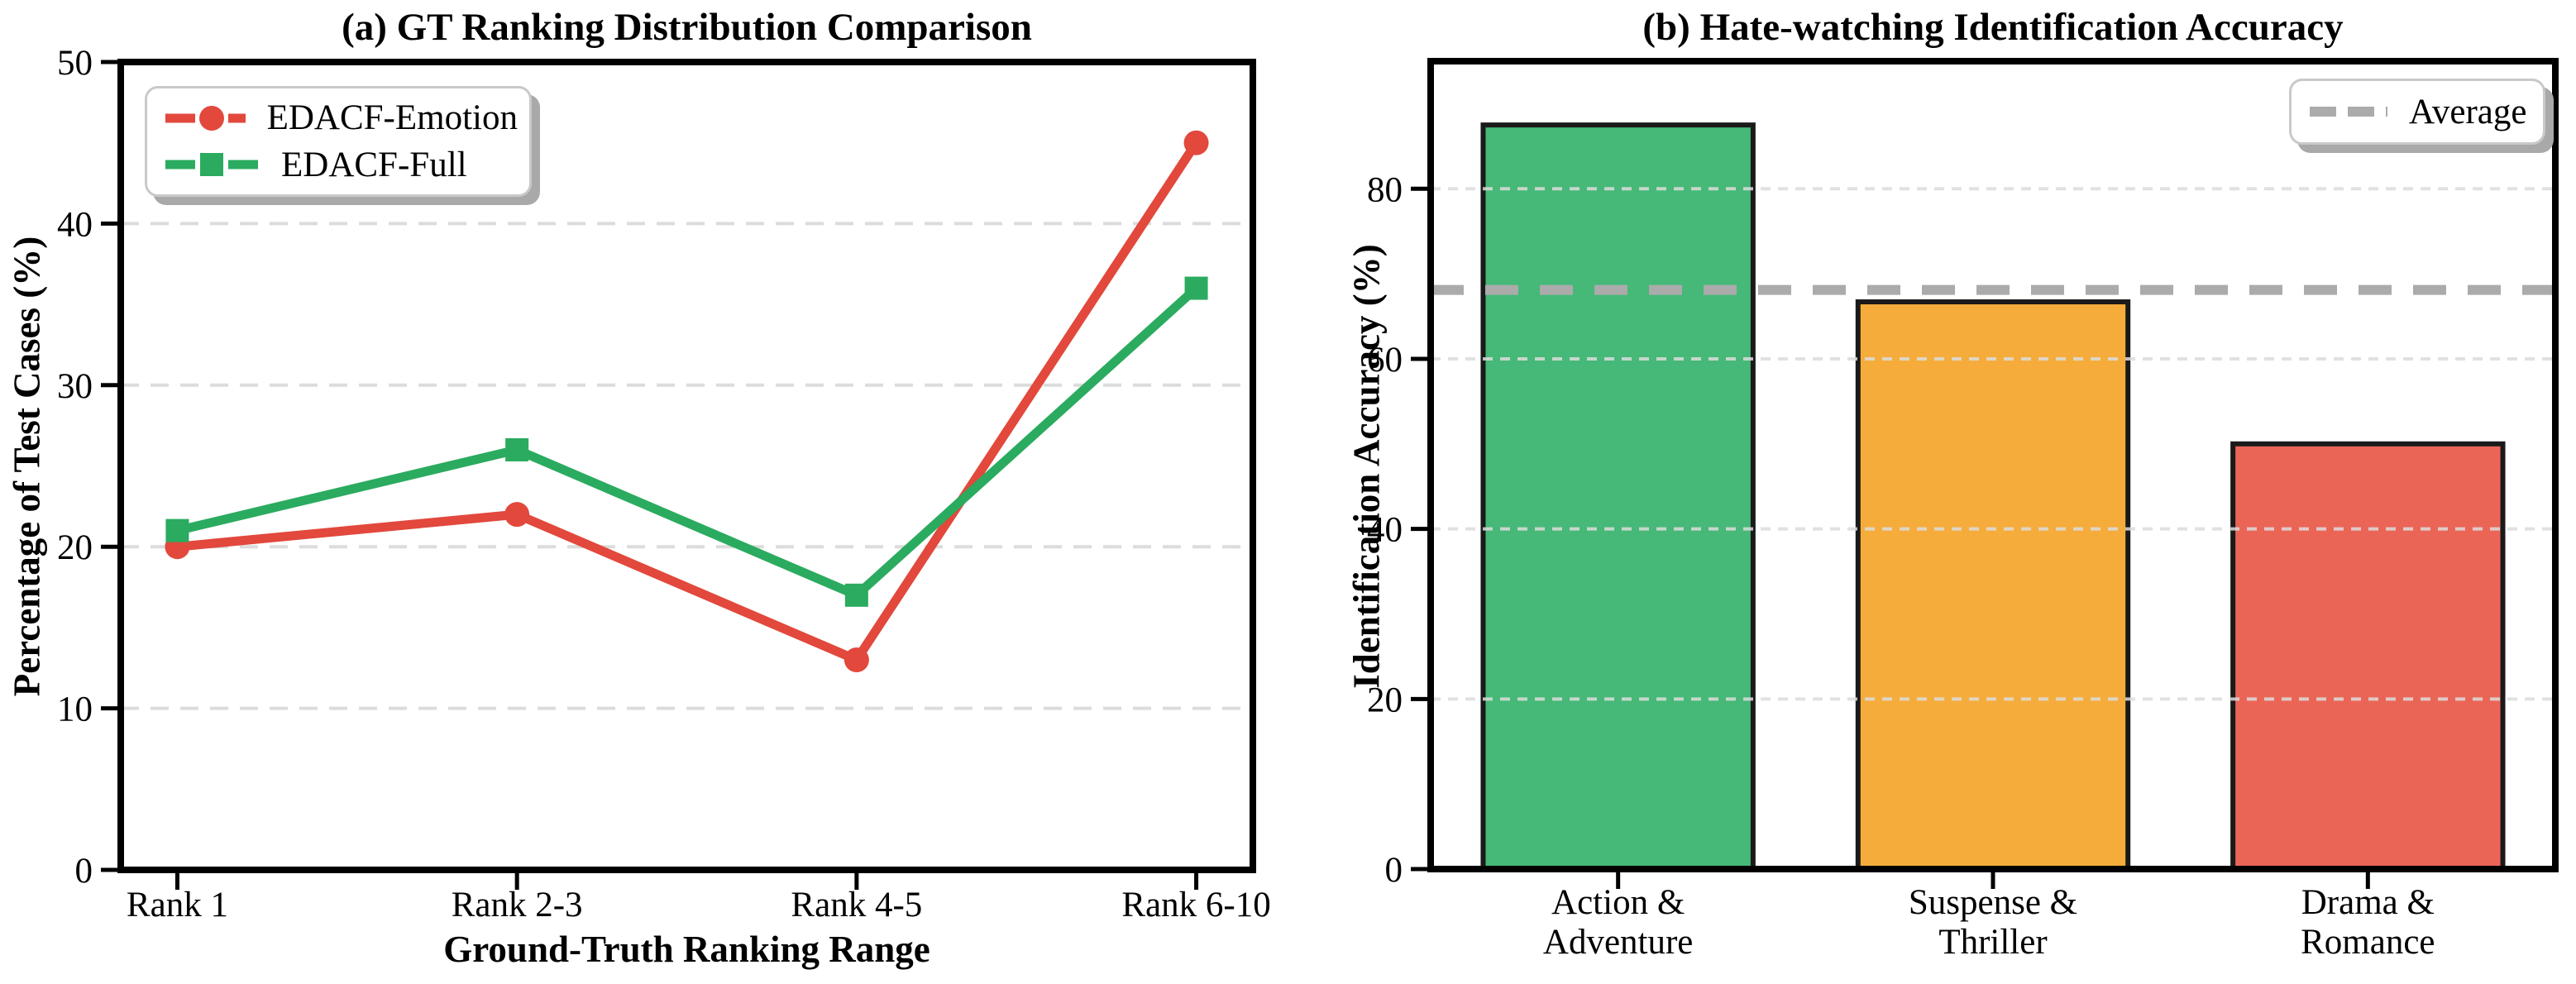  What do you see at coordinates (1366, 466) in the screenshot?
I see `panel-b-ylabel: Identification Accuracy (%)` at bounding box center [1366, 466].